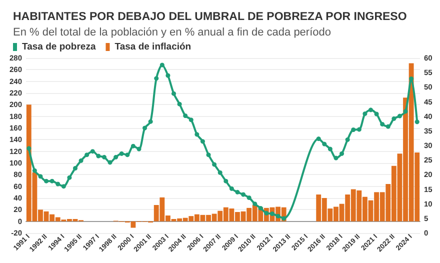  What do you see at coordinates (59, 47) in the screenshot?
I see `legend-label: Tasa de pobreza` at bounding box center [59, 47].